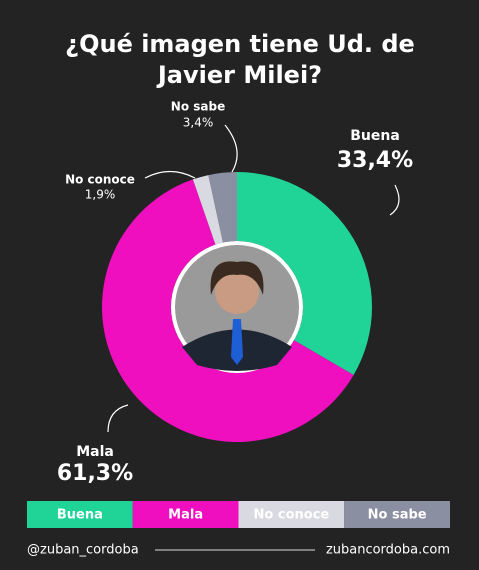 The image size is (479, 570). Describe the element at coordinates (198, 107) in the screenshot. I see `data-label-name: No sabe` at that location.